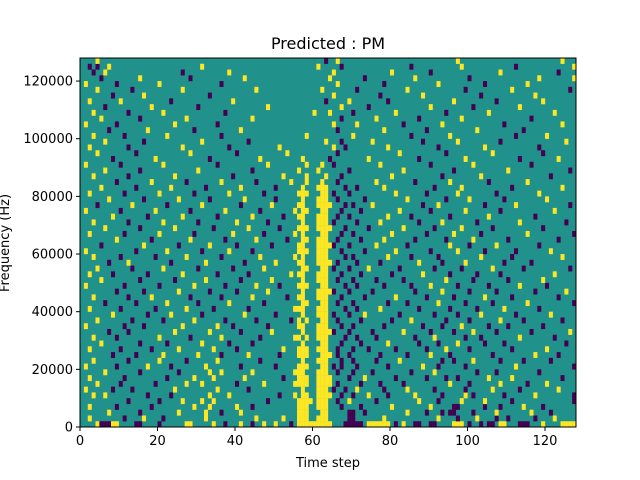  What do you see at coordinates (390, 441) in the screenshot?
I see `x-tick-label: 80` at bounding box center [390, 441].